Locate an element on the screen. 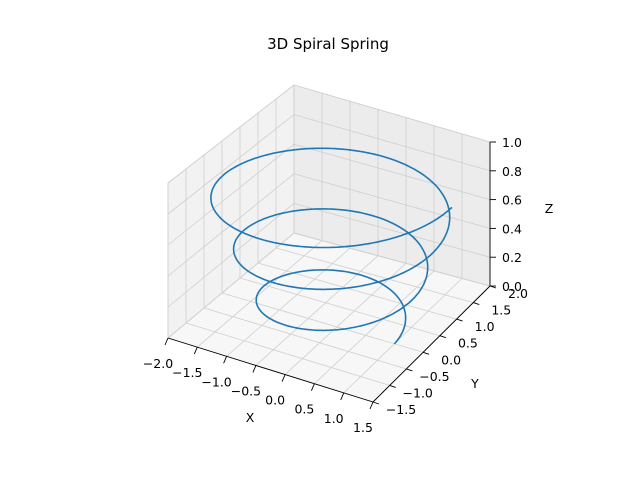  y-axis-label: Y is located at coordinates (474, 383).